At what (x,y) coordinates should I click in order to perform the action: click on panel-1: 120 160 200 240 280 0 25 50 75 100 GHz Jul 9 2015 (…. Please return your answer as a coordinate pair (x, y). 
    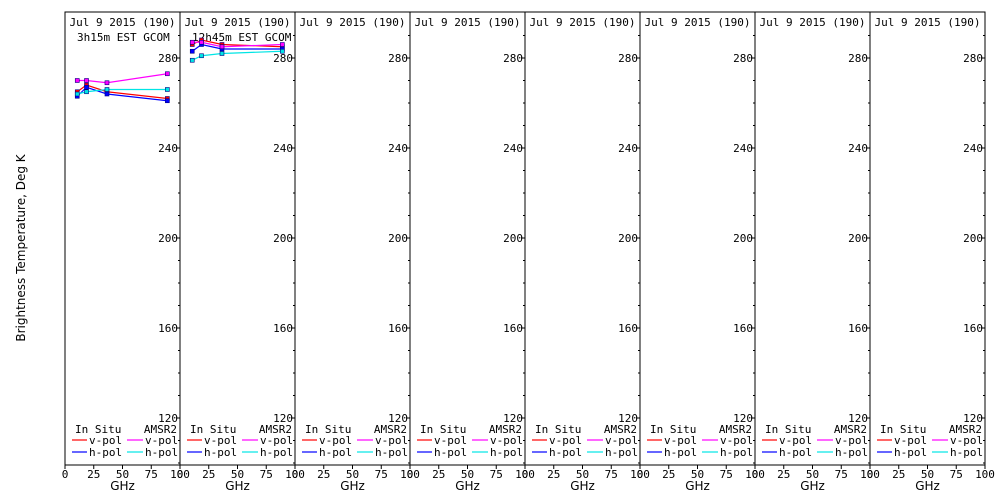
    Looking at the image, I should click on (126, 252).